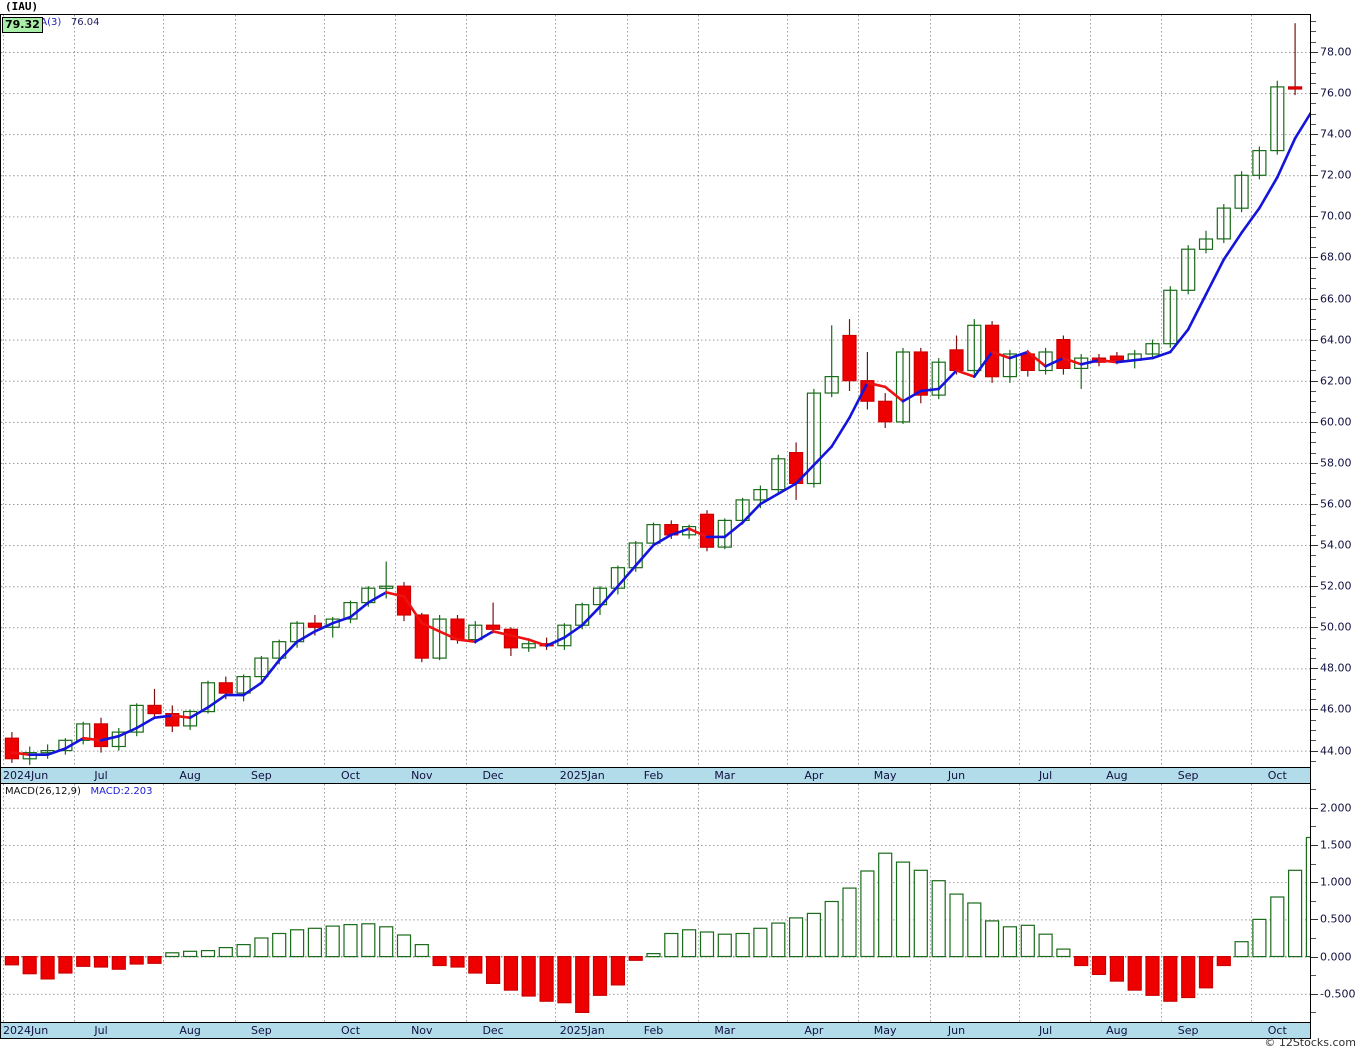 Image resolution: width=1360 pixels, height=1056 pixels. Describe the element at coordinates (1336, 957) in the screenshot. I see `macd-tick-label: 0.000` at that location.